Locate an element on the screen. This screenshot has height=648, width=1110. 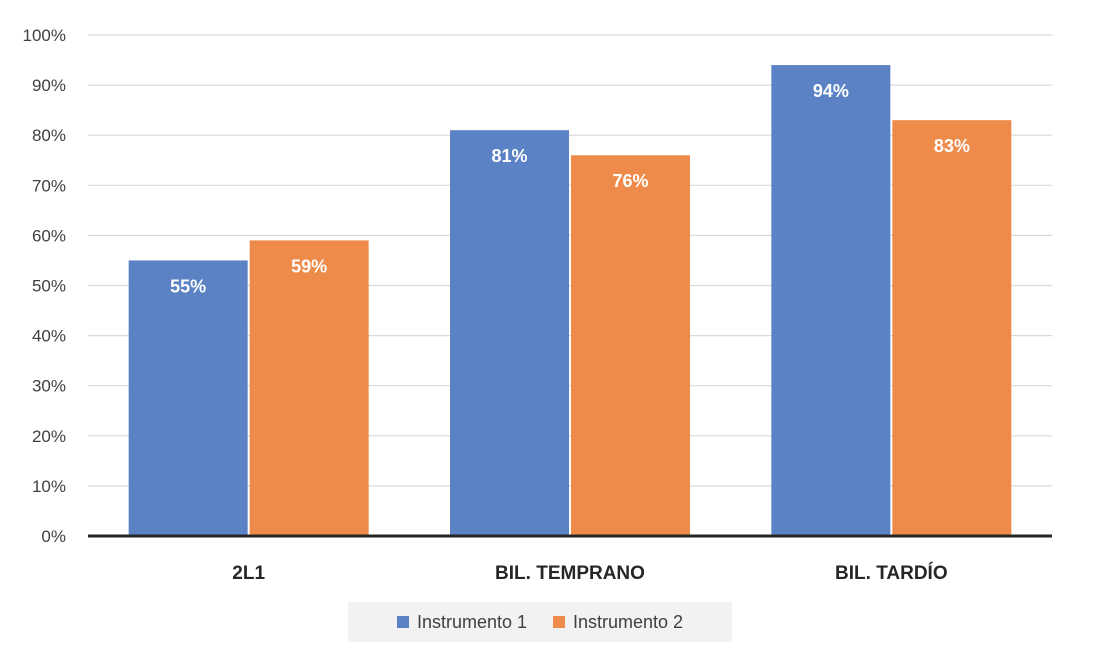
x-axis-categories: 2L1 BIL. TEMPRANO BIL. TARDÍO is located at coordinates (589, 573).